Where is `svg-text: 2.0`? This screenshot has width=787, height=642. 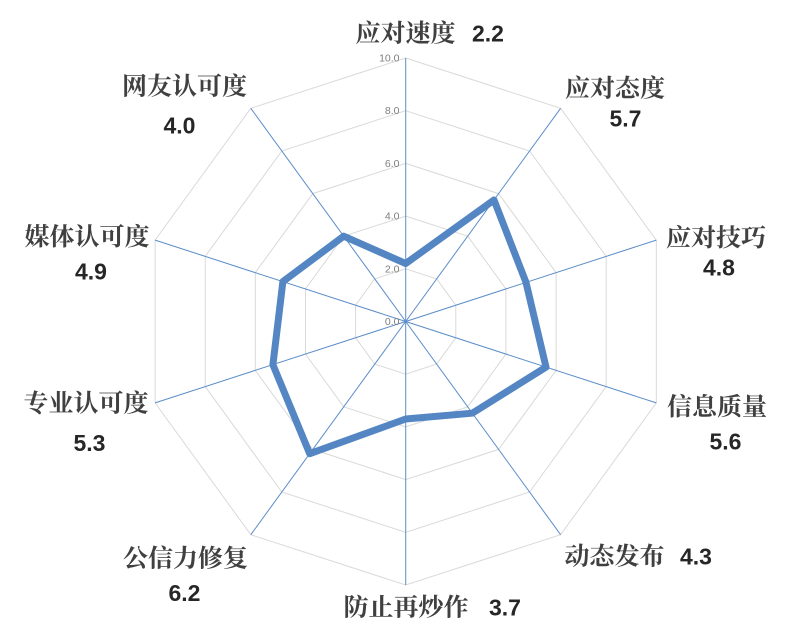 svg-text: 2.0 is located at coordinates (392, 269).